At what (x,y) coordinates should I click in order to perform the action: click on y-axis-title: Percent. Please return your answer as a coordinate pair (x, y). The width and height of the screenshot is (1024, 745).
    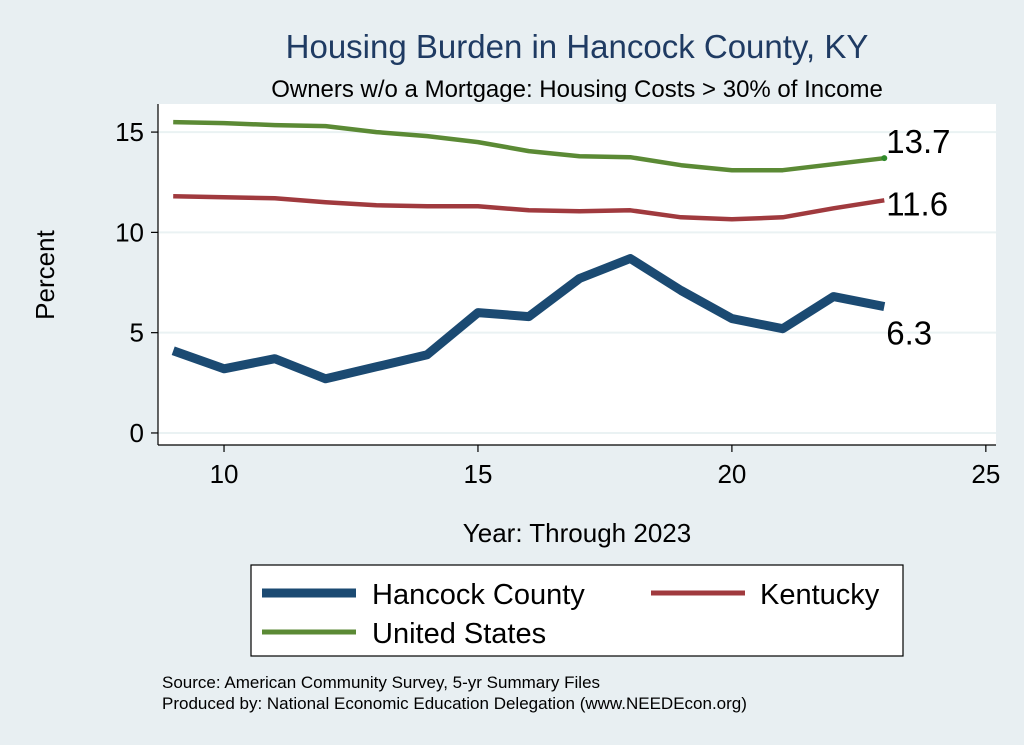
    Looking at the image, I should click on (45, 274).